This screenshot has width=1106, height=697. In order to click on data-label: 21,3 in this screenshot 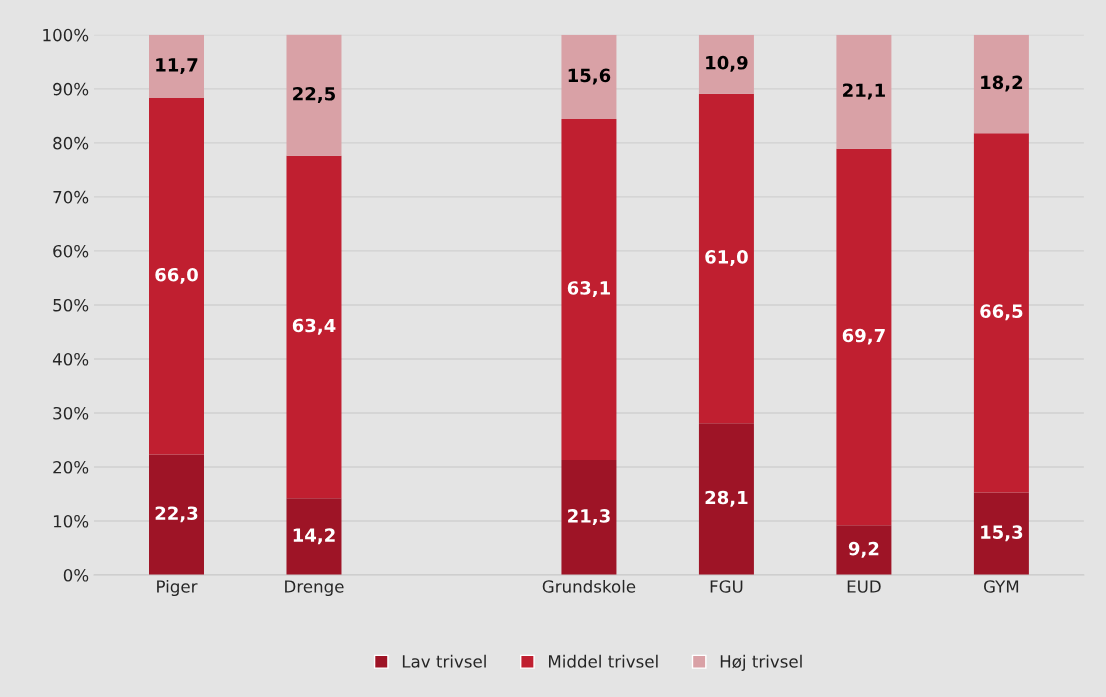, I will do `click(589, 517)`.